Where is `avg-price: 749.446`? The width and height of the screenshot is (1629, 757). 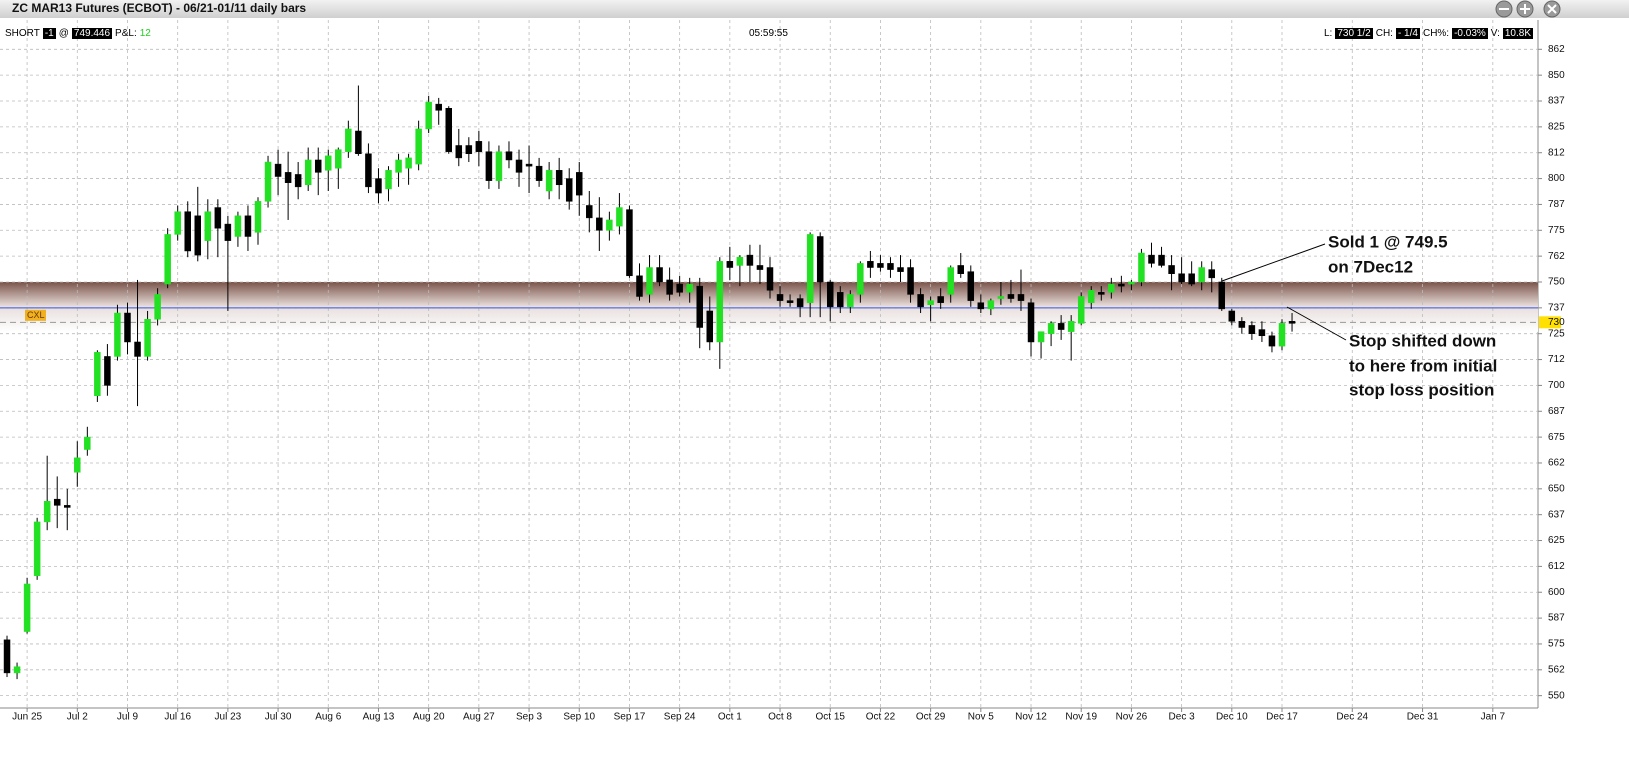 avg-price: 749.446 is located at coordinates (92, 33).